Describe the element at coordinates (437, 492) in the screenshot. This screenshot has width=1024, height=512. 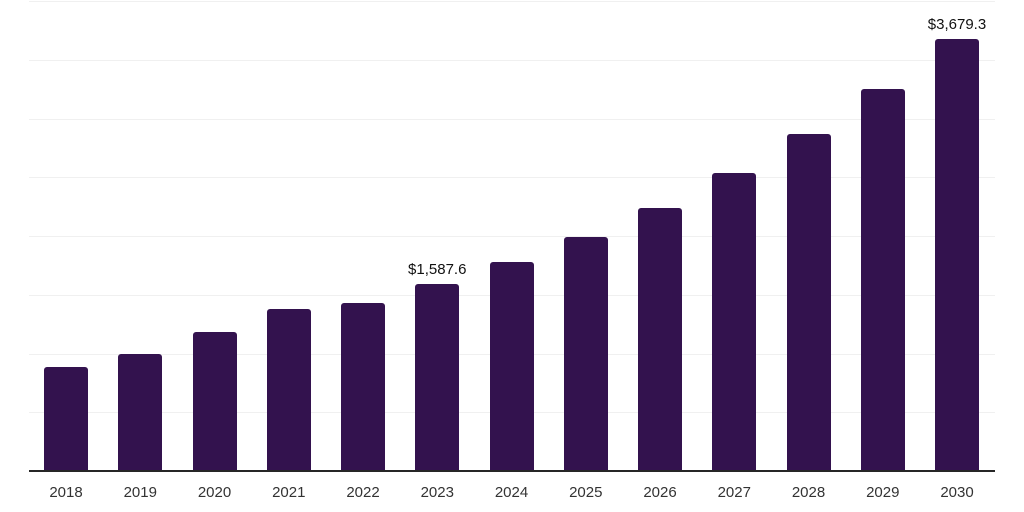
I see `x-tick-2023: 2023` at that location.